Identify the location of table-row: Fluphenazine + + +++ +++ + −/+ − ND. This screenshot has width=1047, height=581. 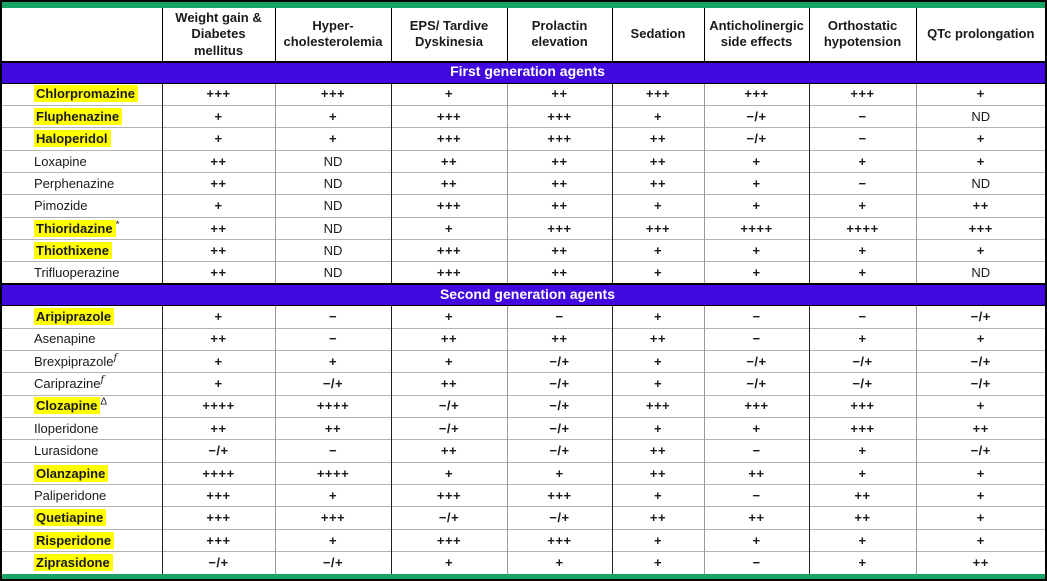
(523, 116).